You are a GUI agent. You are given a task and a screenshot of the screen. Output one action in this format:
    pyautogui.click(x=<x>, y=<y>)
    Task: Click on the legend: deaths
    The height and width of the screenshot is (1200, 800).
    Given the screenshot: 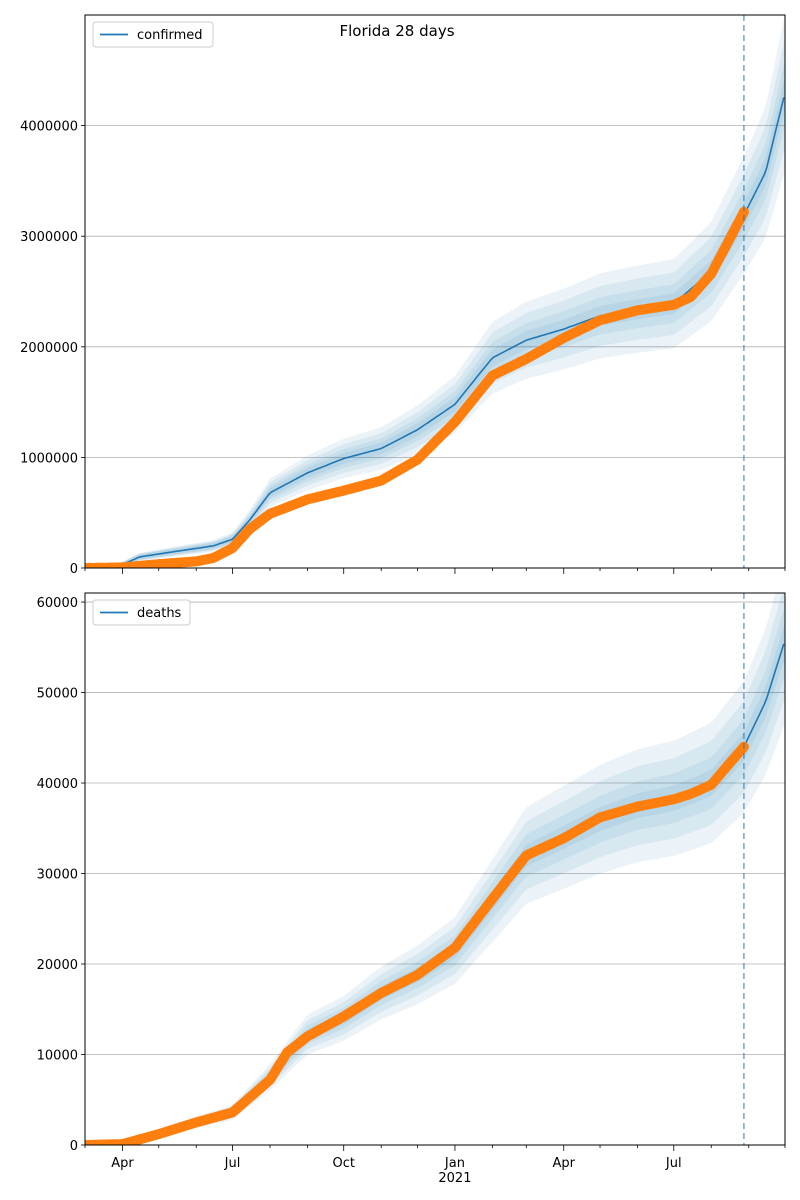 What is the action you would take?
    pyautogui.click(x=141, y=612)
    